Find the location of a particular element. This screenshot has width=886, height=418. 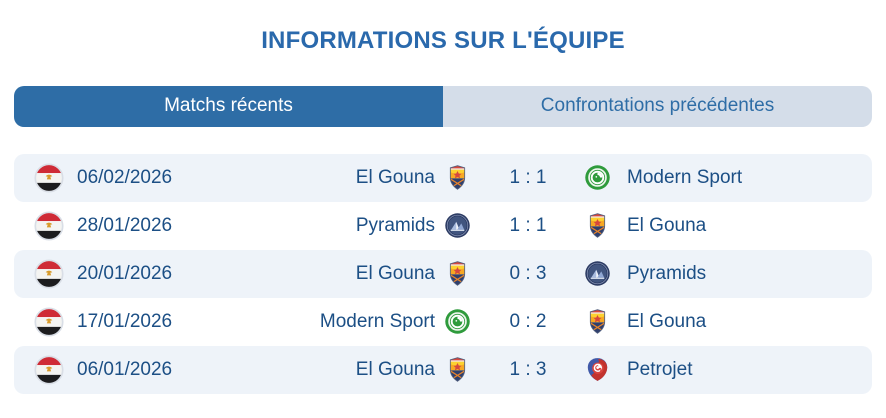

match-score: 1 : 3 is located at coordinates (528, 369).